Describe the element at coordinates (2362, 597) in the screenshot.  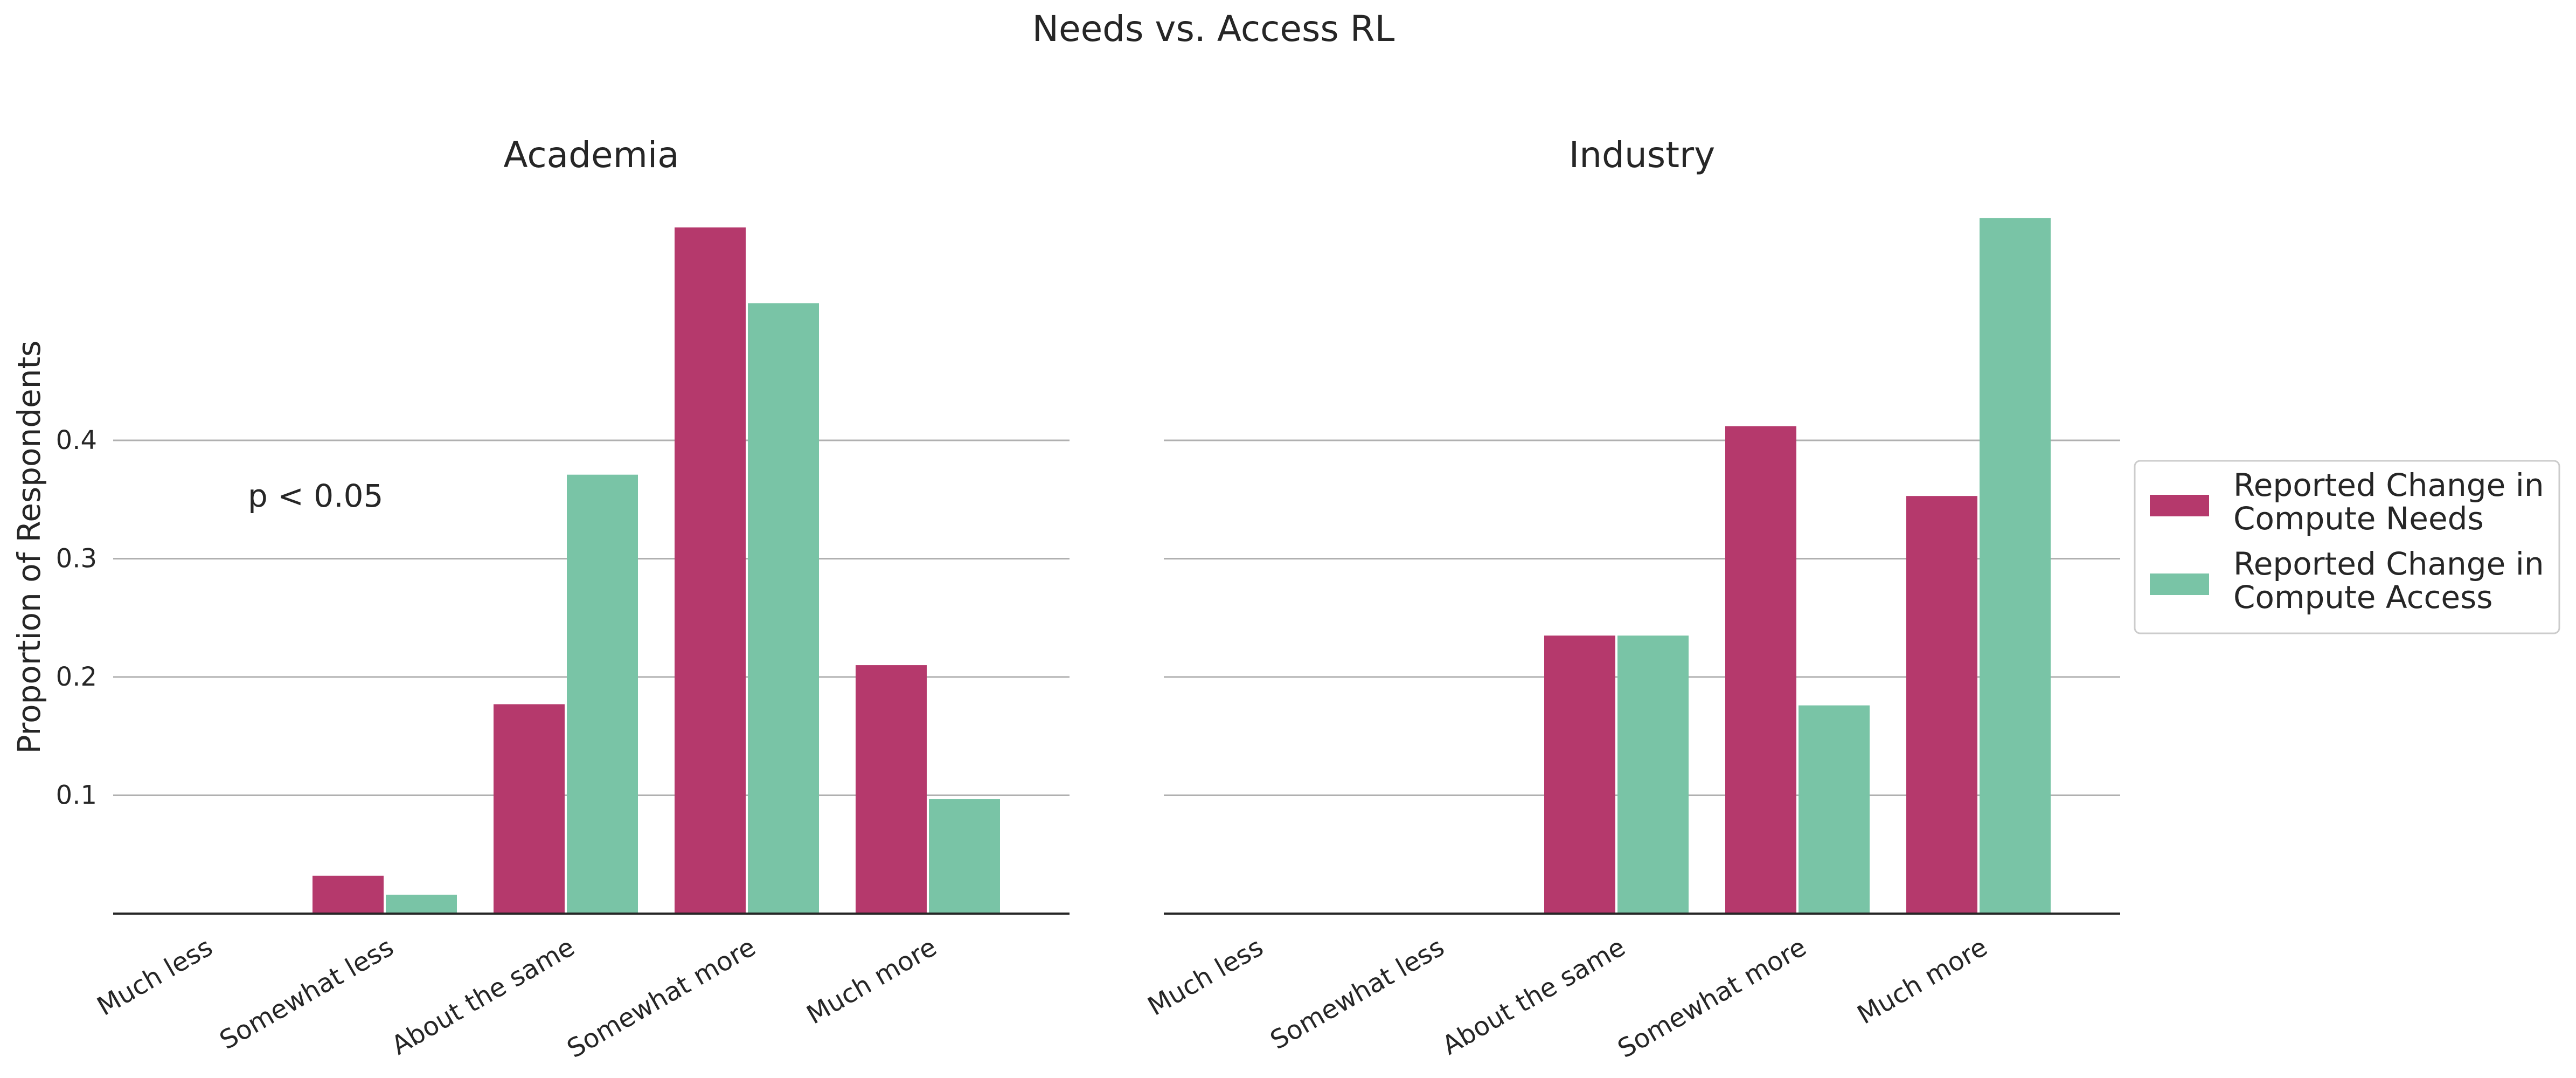
I see `legend-label: Compute Access` at that location.